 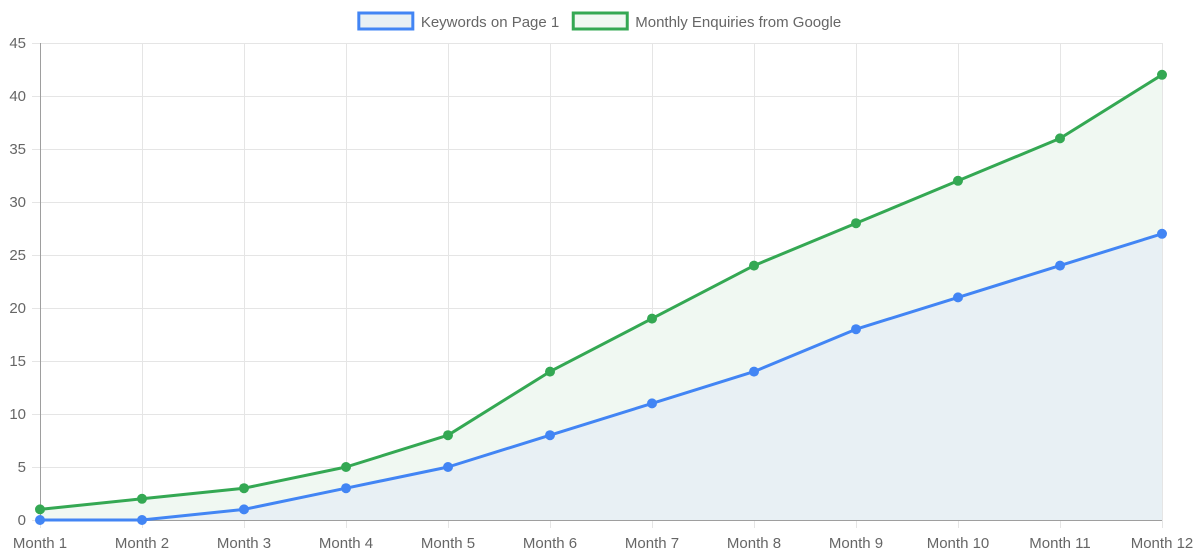 I want to click on legend-item: Keywords on Page 1, so click(x=458, y=21).